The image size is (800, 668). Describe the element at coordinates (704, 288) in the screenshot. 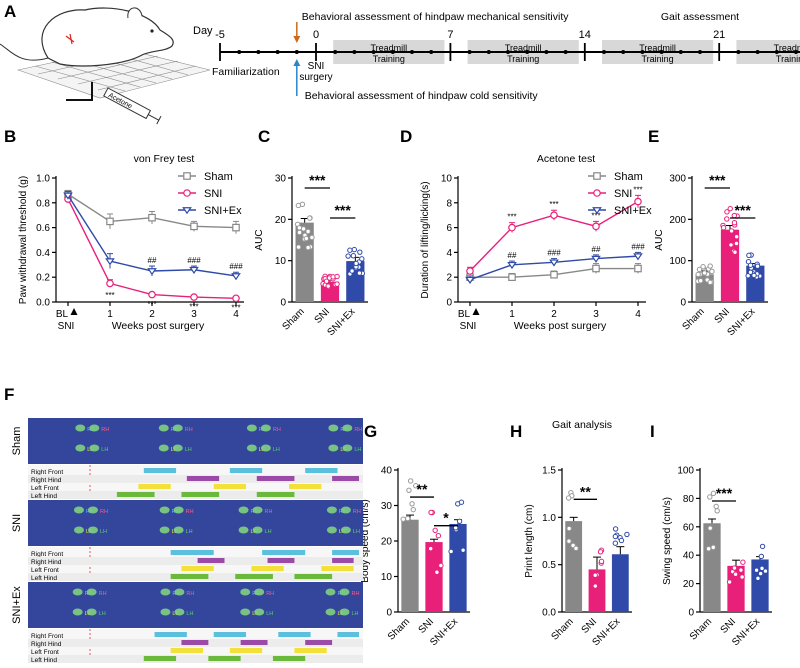

I see `bar` at that location.